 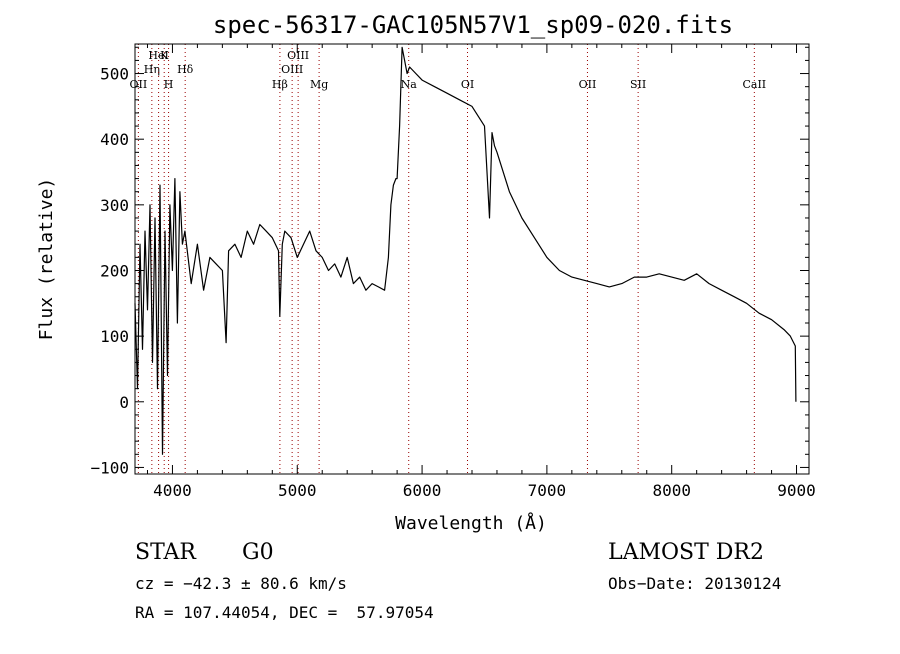 I want to click on x-axis-label: Wavelength (Å), so click(x=471, y=523).